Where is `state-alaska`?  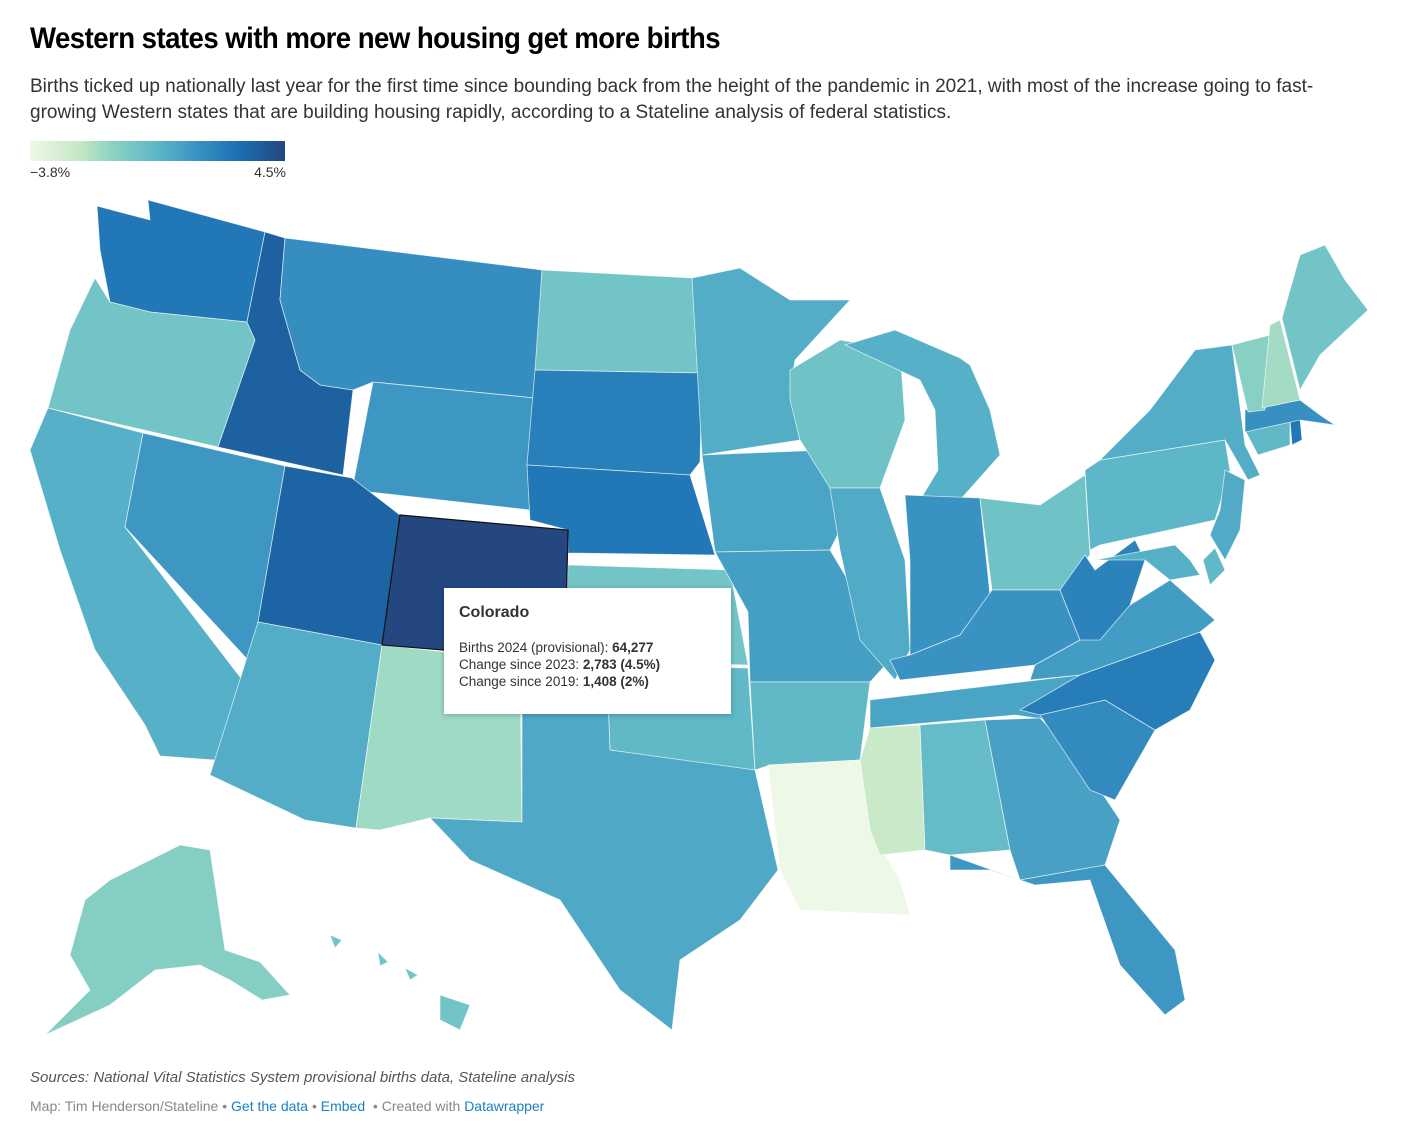
state-alaska is located at coordinates (167, 940).